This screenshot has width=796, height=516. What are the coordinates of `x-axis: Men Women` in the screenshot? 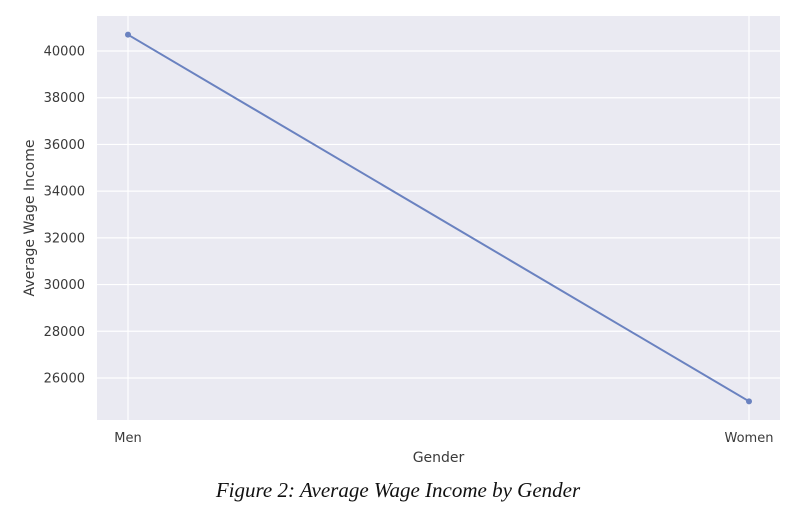 It's located at (443, 438).